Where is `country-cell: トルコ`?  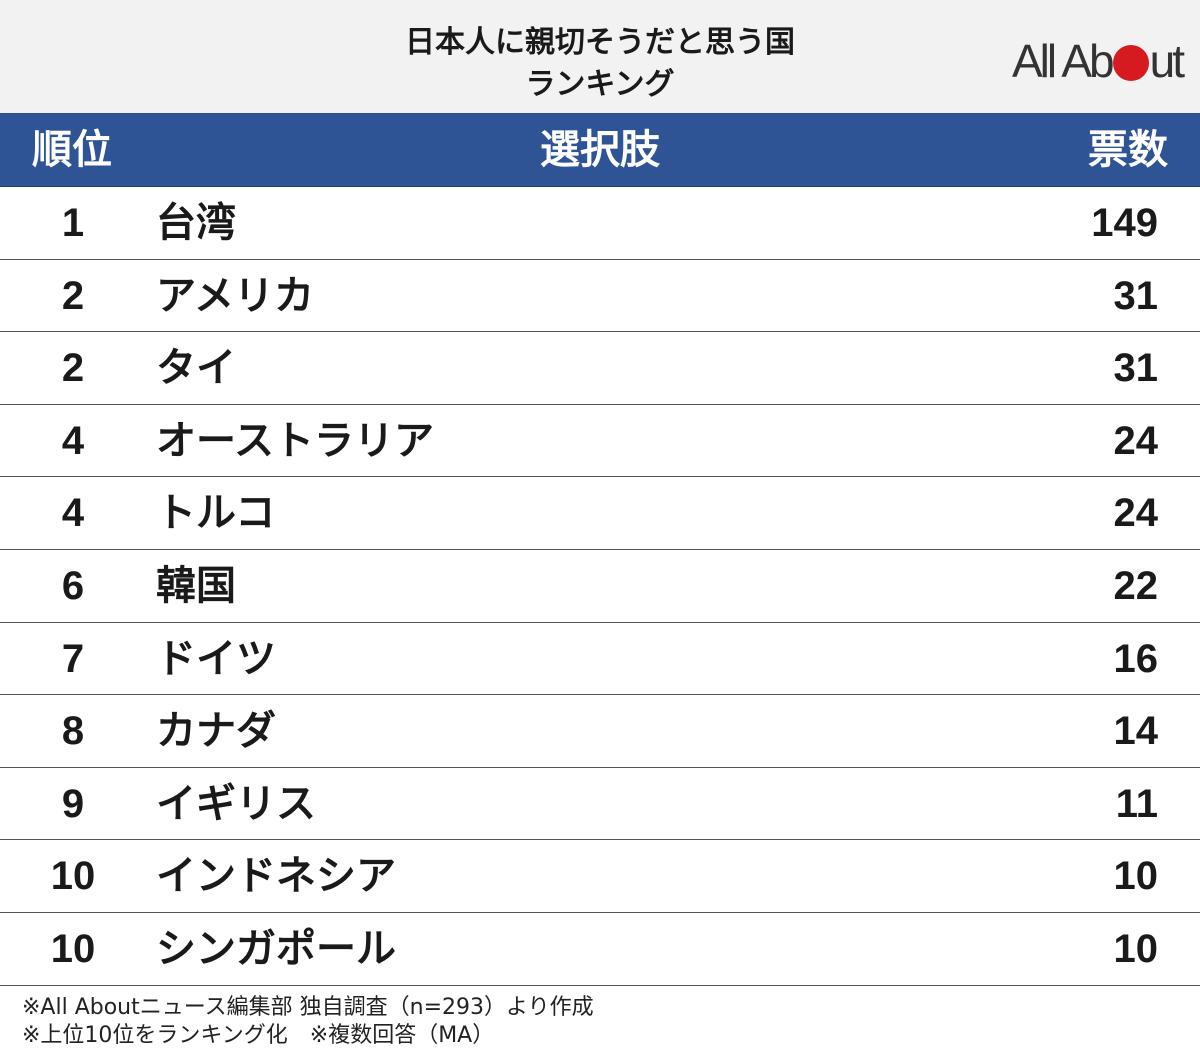
country-cell: トルコ is located at coordinates (216, 513).